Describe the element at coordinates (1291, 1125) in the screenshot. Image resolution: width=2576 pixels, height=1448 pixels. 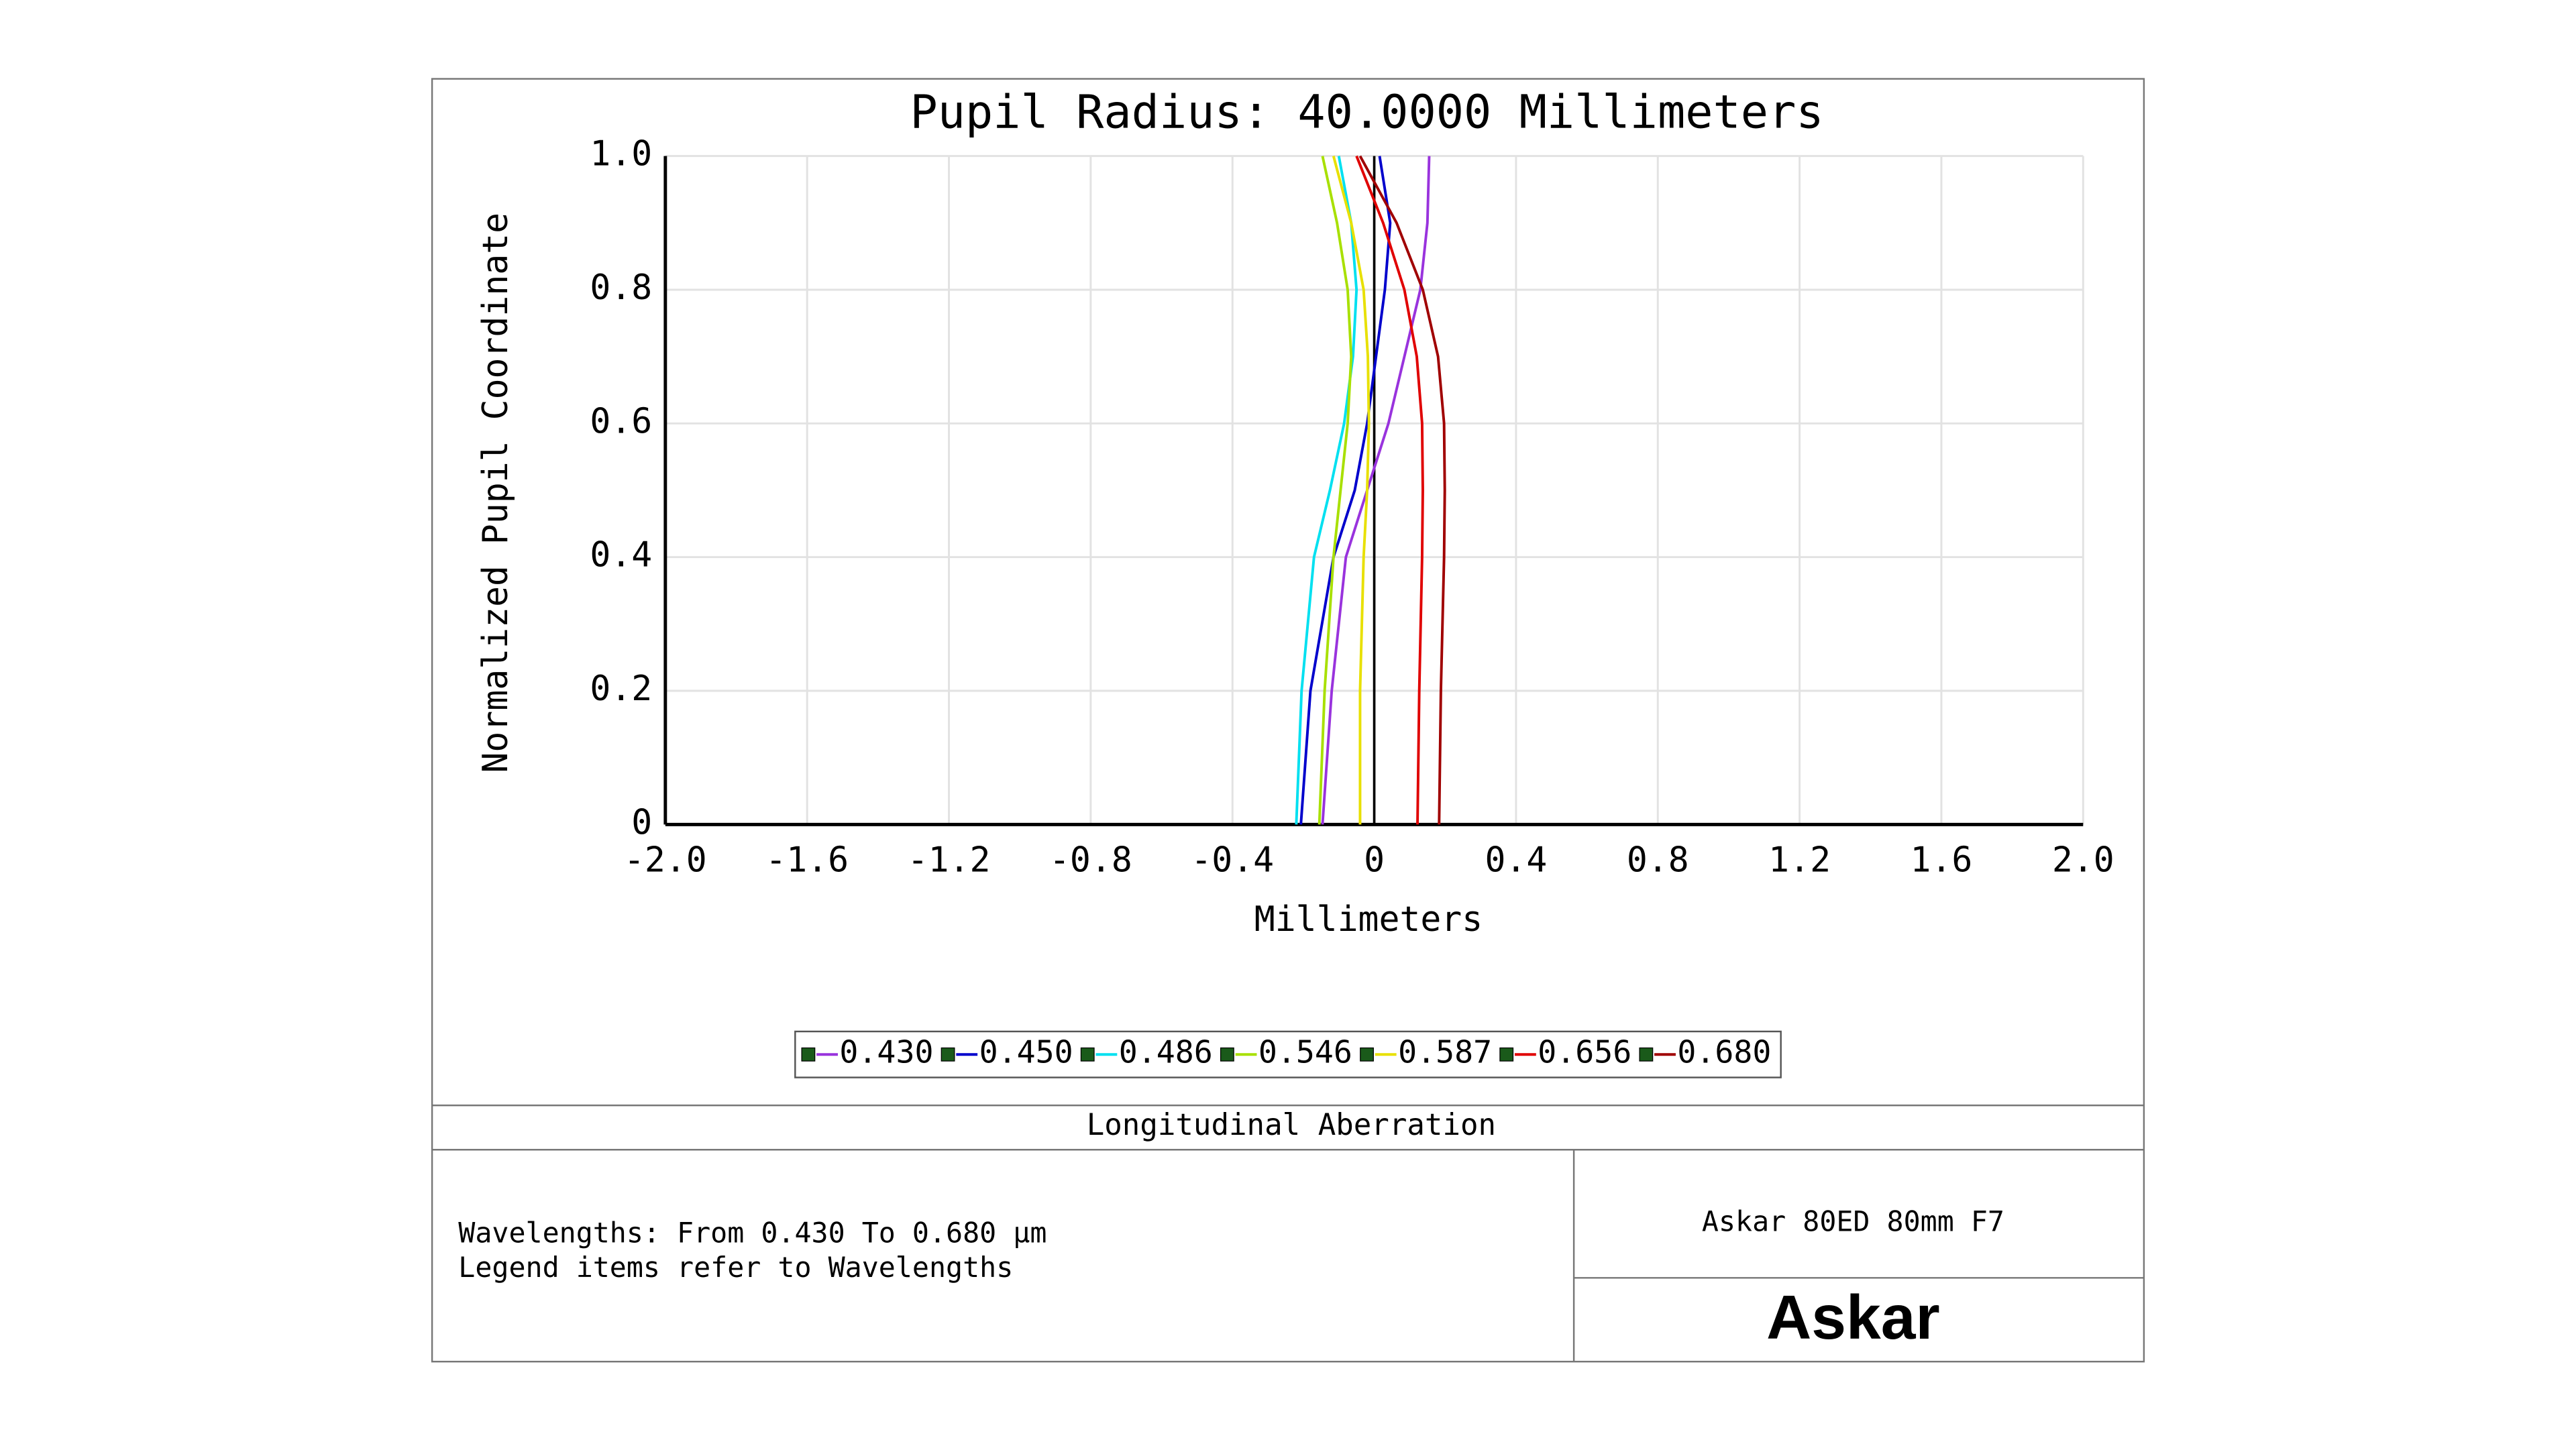
I see `caption: Longitudinal Aberration` at that location.